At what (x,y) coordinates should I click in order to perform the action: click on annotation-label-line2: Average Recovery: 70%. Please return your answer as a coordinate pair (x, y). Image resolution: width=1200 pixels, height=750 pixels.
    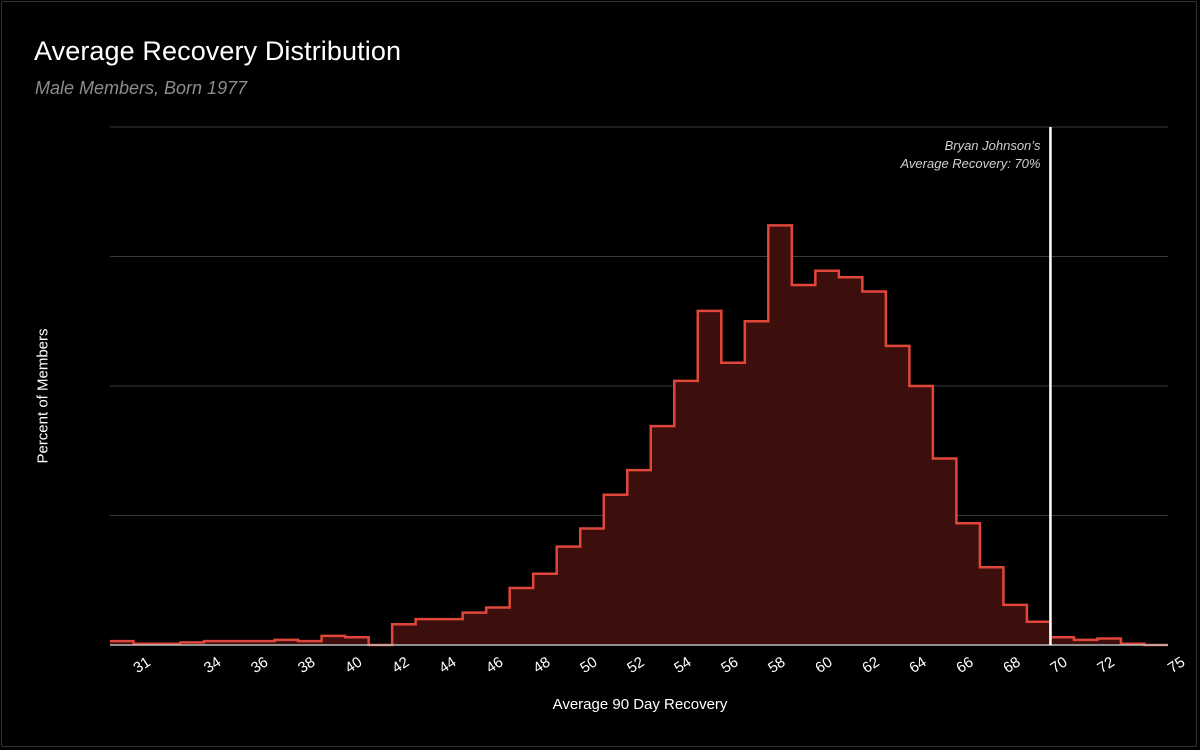
    Looking at the image, I should click on (969, 163).